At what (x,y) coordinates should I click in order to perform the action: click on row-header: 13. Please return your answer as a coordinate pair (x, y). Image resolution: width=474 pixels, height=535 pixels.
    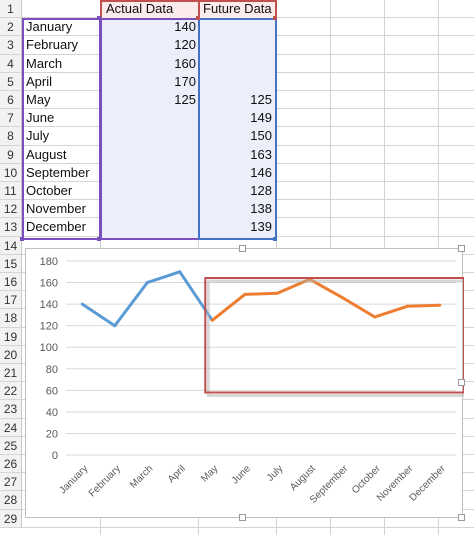
    Looking at the image, I should click on (11, 227).